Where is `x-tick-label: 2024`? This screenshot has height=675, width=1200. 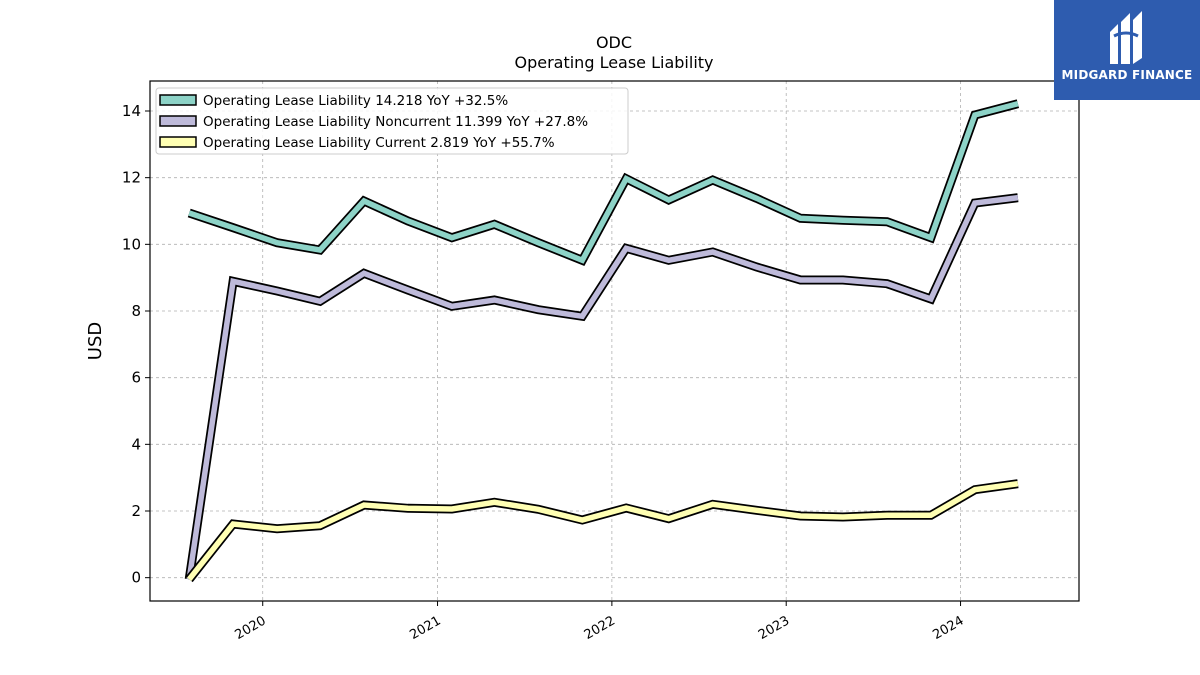
x-tick-label: 2024 is located at coordinates (948, 628).